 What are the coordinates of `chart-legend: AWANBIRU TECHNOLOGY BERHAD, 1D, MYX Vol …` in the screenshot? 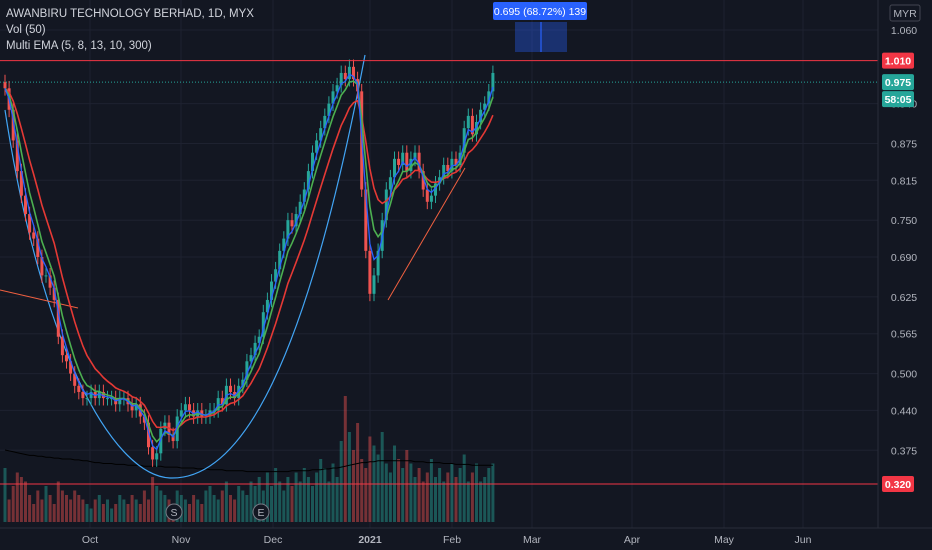 It's located at (130, 30).